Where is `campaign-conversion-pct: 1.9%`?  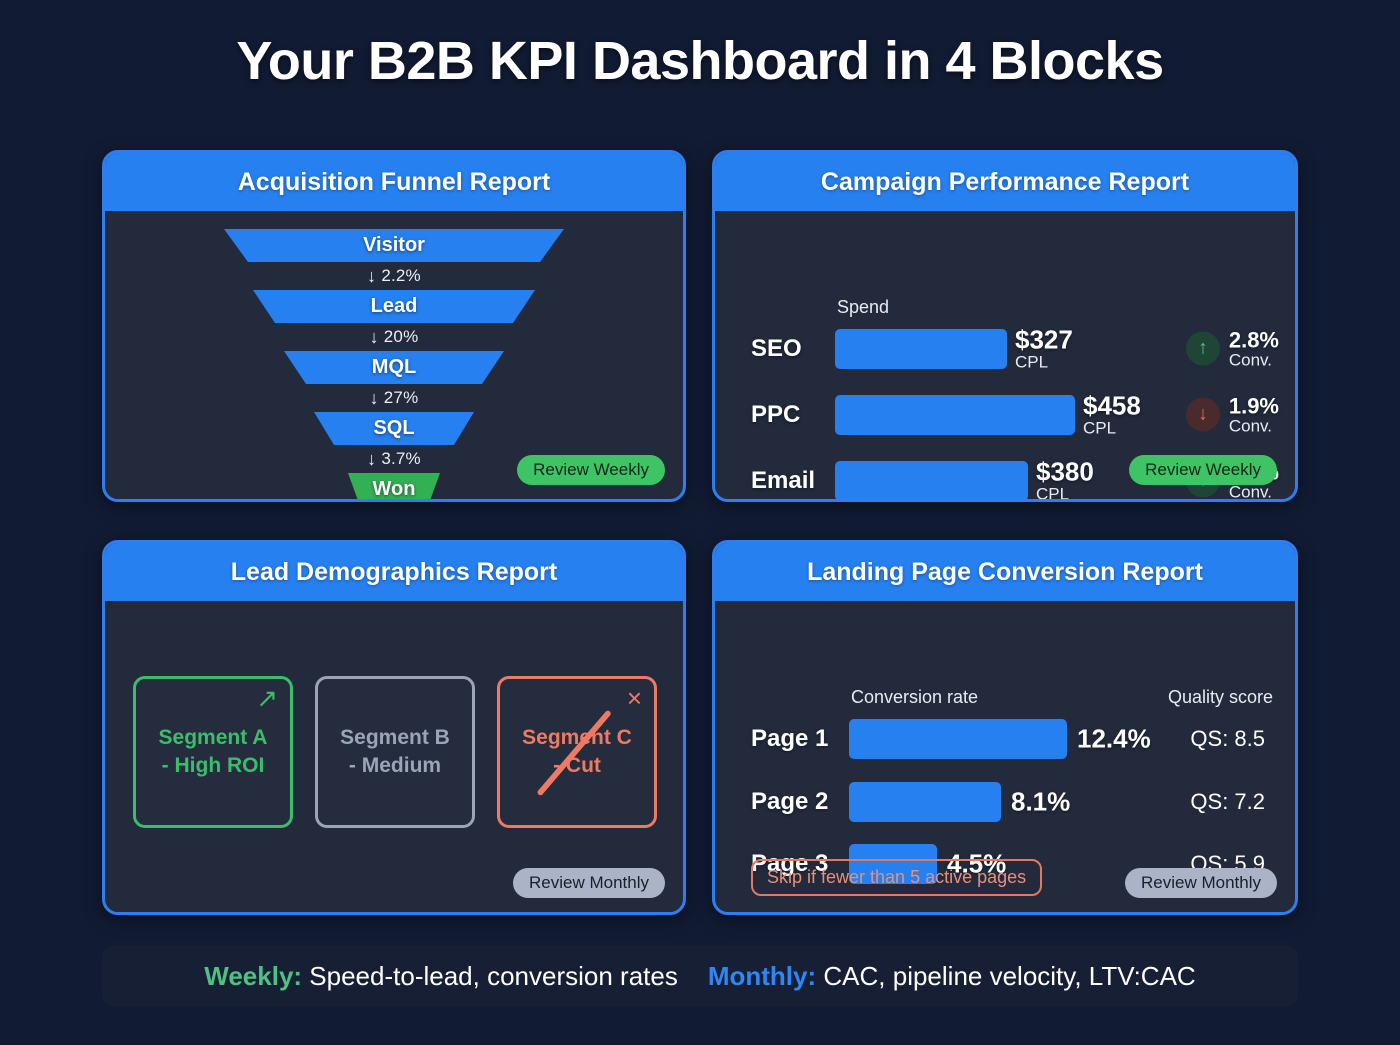
campaign-conversion-pct: 1.9% is located at coordinates (1253, 406).